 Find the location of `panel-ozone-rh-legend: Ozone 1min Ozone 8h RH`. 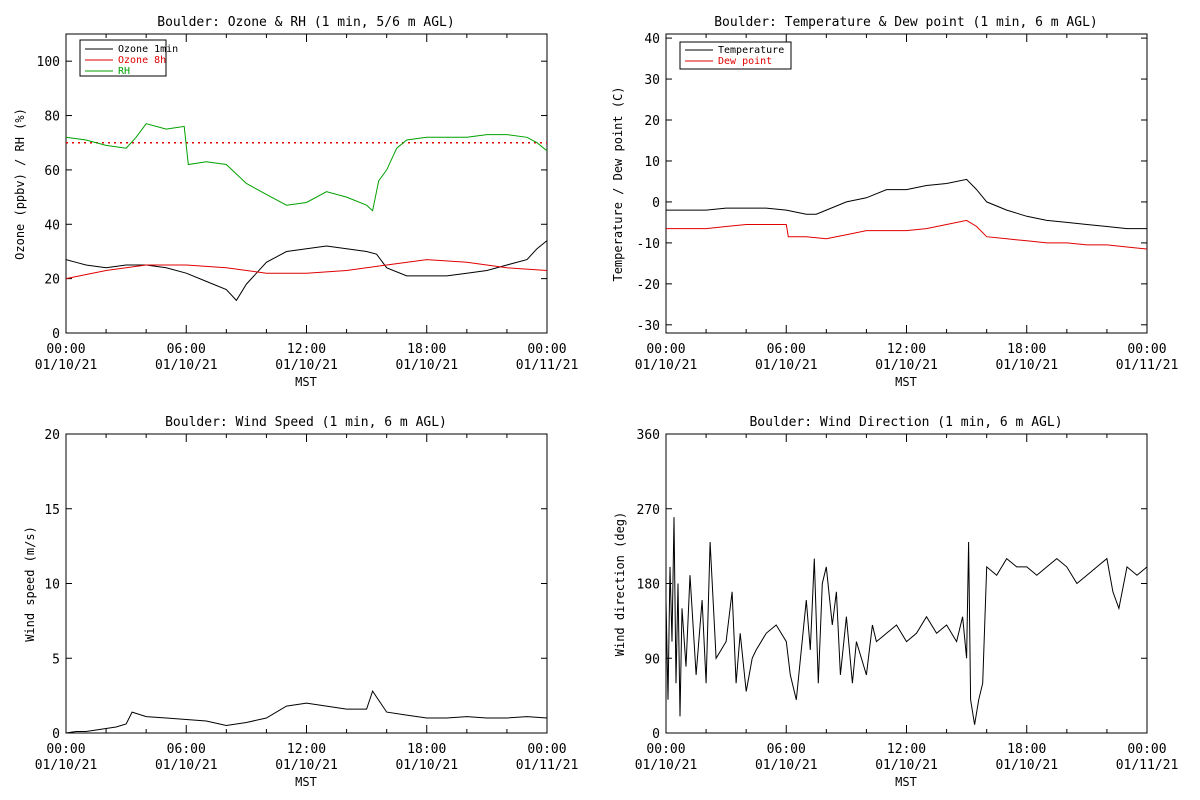

panel-ozone-rh-legend: Ozone 1min Ozone 8h RH is located at coordinates (128, 58).